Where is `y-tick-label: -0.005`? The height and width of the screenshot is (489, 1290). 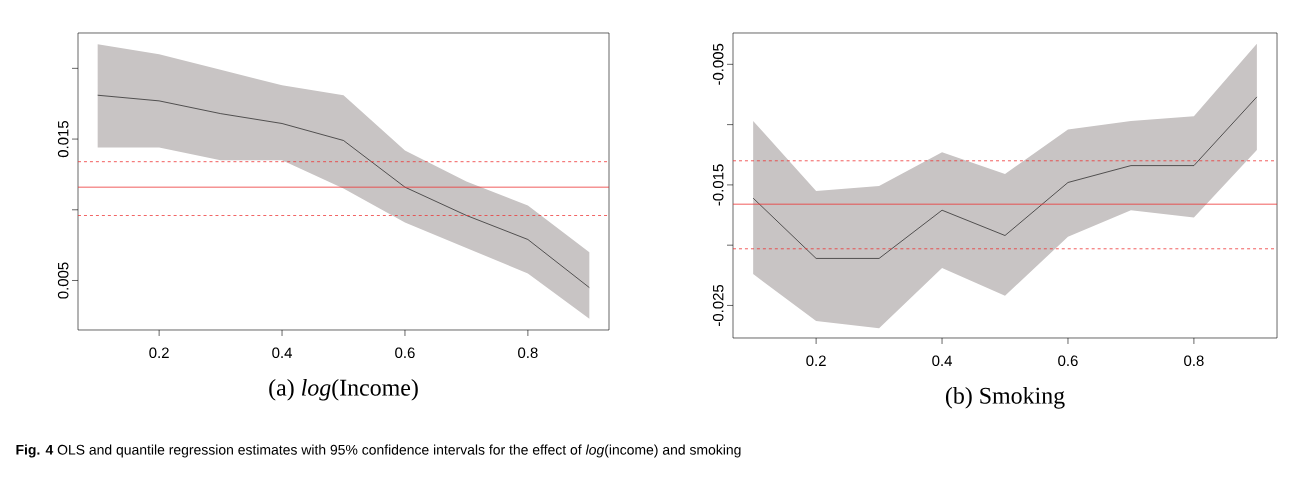 y-tick-label: -0.005 is located at coordinates (718, 64).